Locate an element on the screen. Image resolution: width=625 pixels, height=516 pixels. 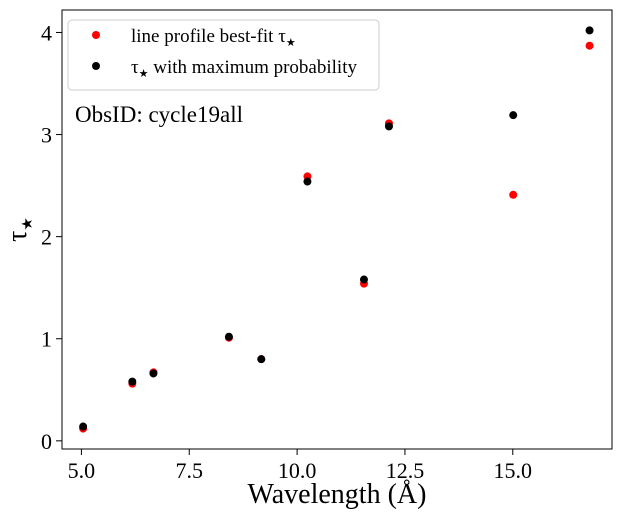
legend-label-text: line profile best-fit τ is located at coordinates (208, 36).